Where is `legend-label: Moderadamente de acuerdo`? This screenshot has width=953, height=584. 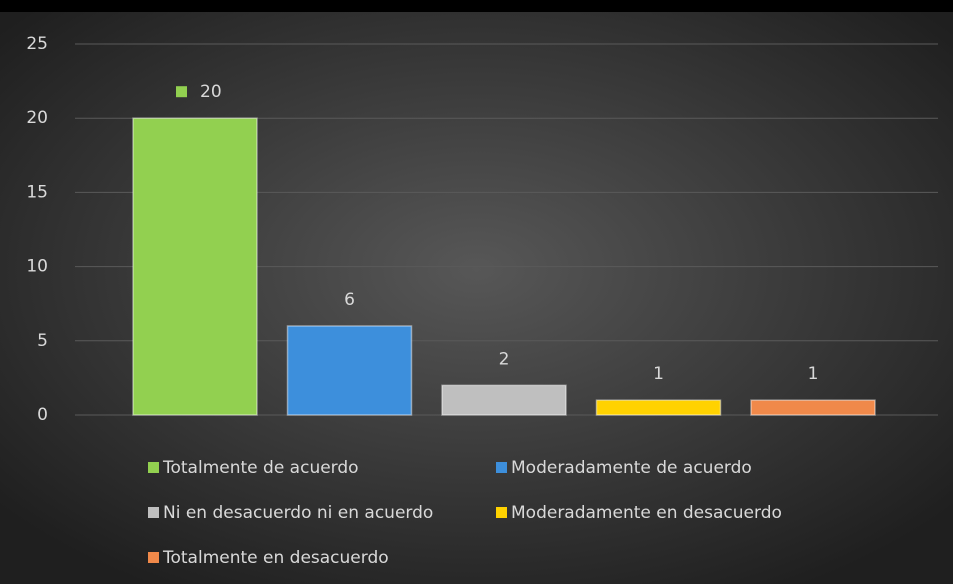
legend-label: Moderadamente de acuerdo is located at coordinates (631, 468).